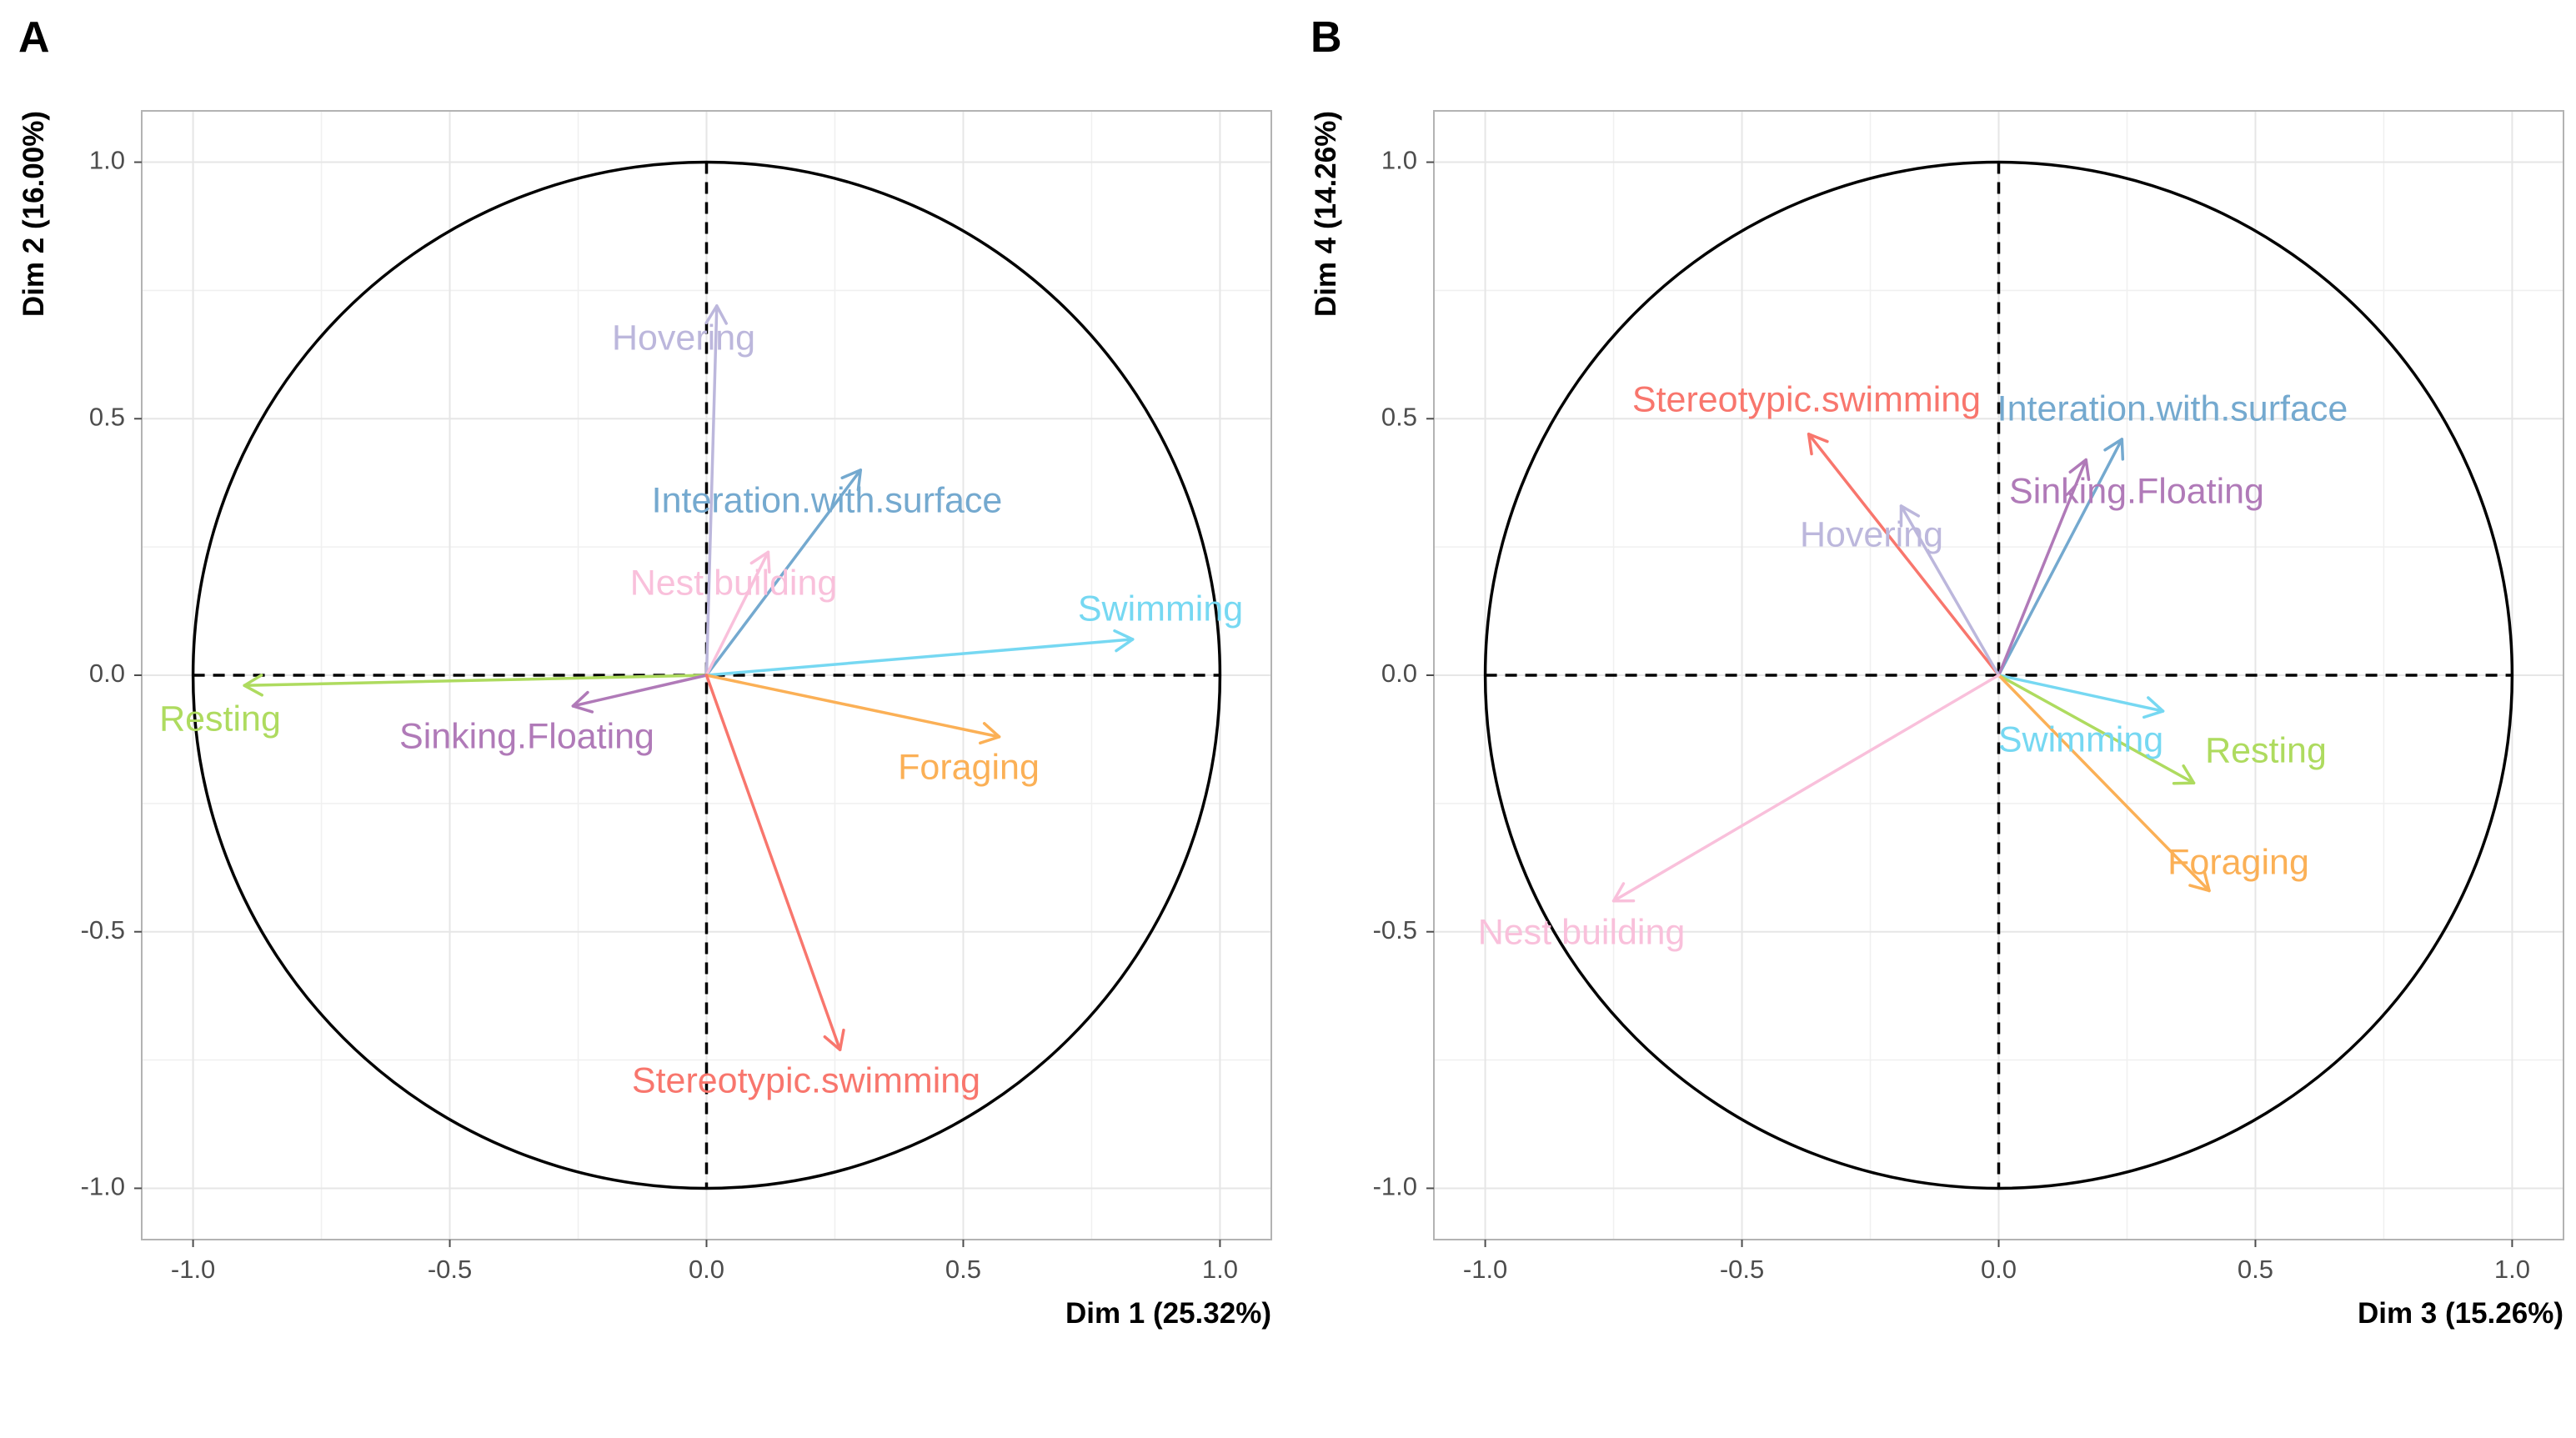 This screenshot has width=2576, height=1438. Describe the element at coordinates (1326, 214) in the screenshot. I see `y-axis-title: Dim 4 (14.26%)` at that location.